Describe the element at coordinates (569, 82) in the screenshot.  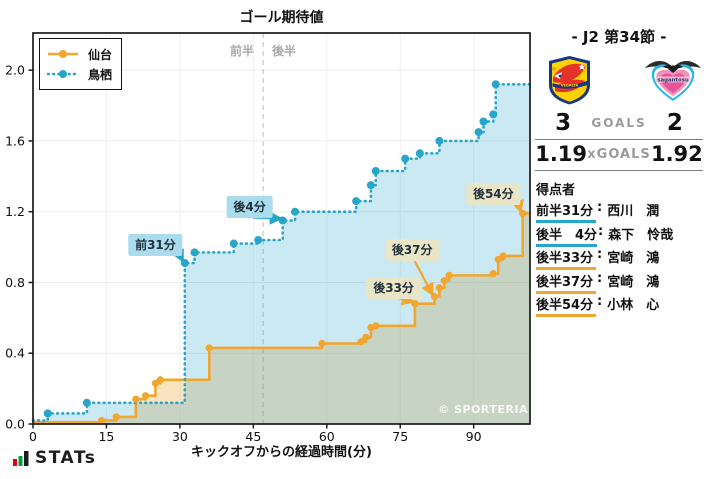
I see `vegalta-sendai-crest: VEGALTA` at that location.